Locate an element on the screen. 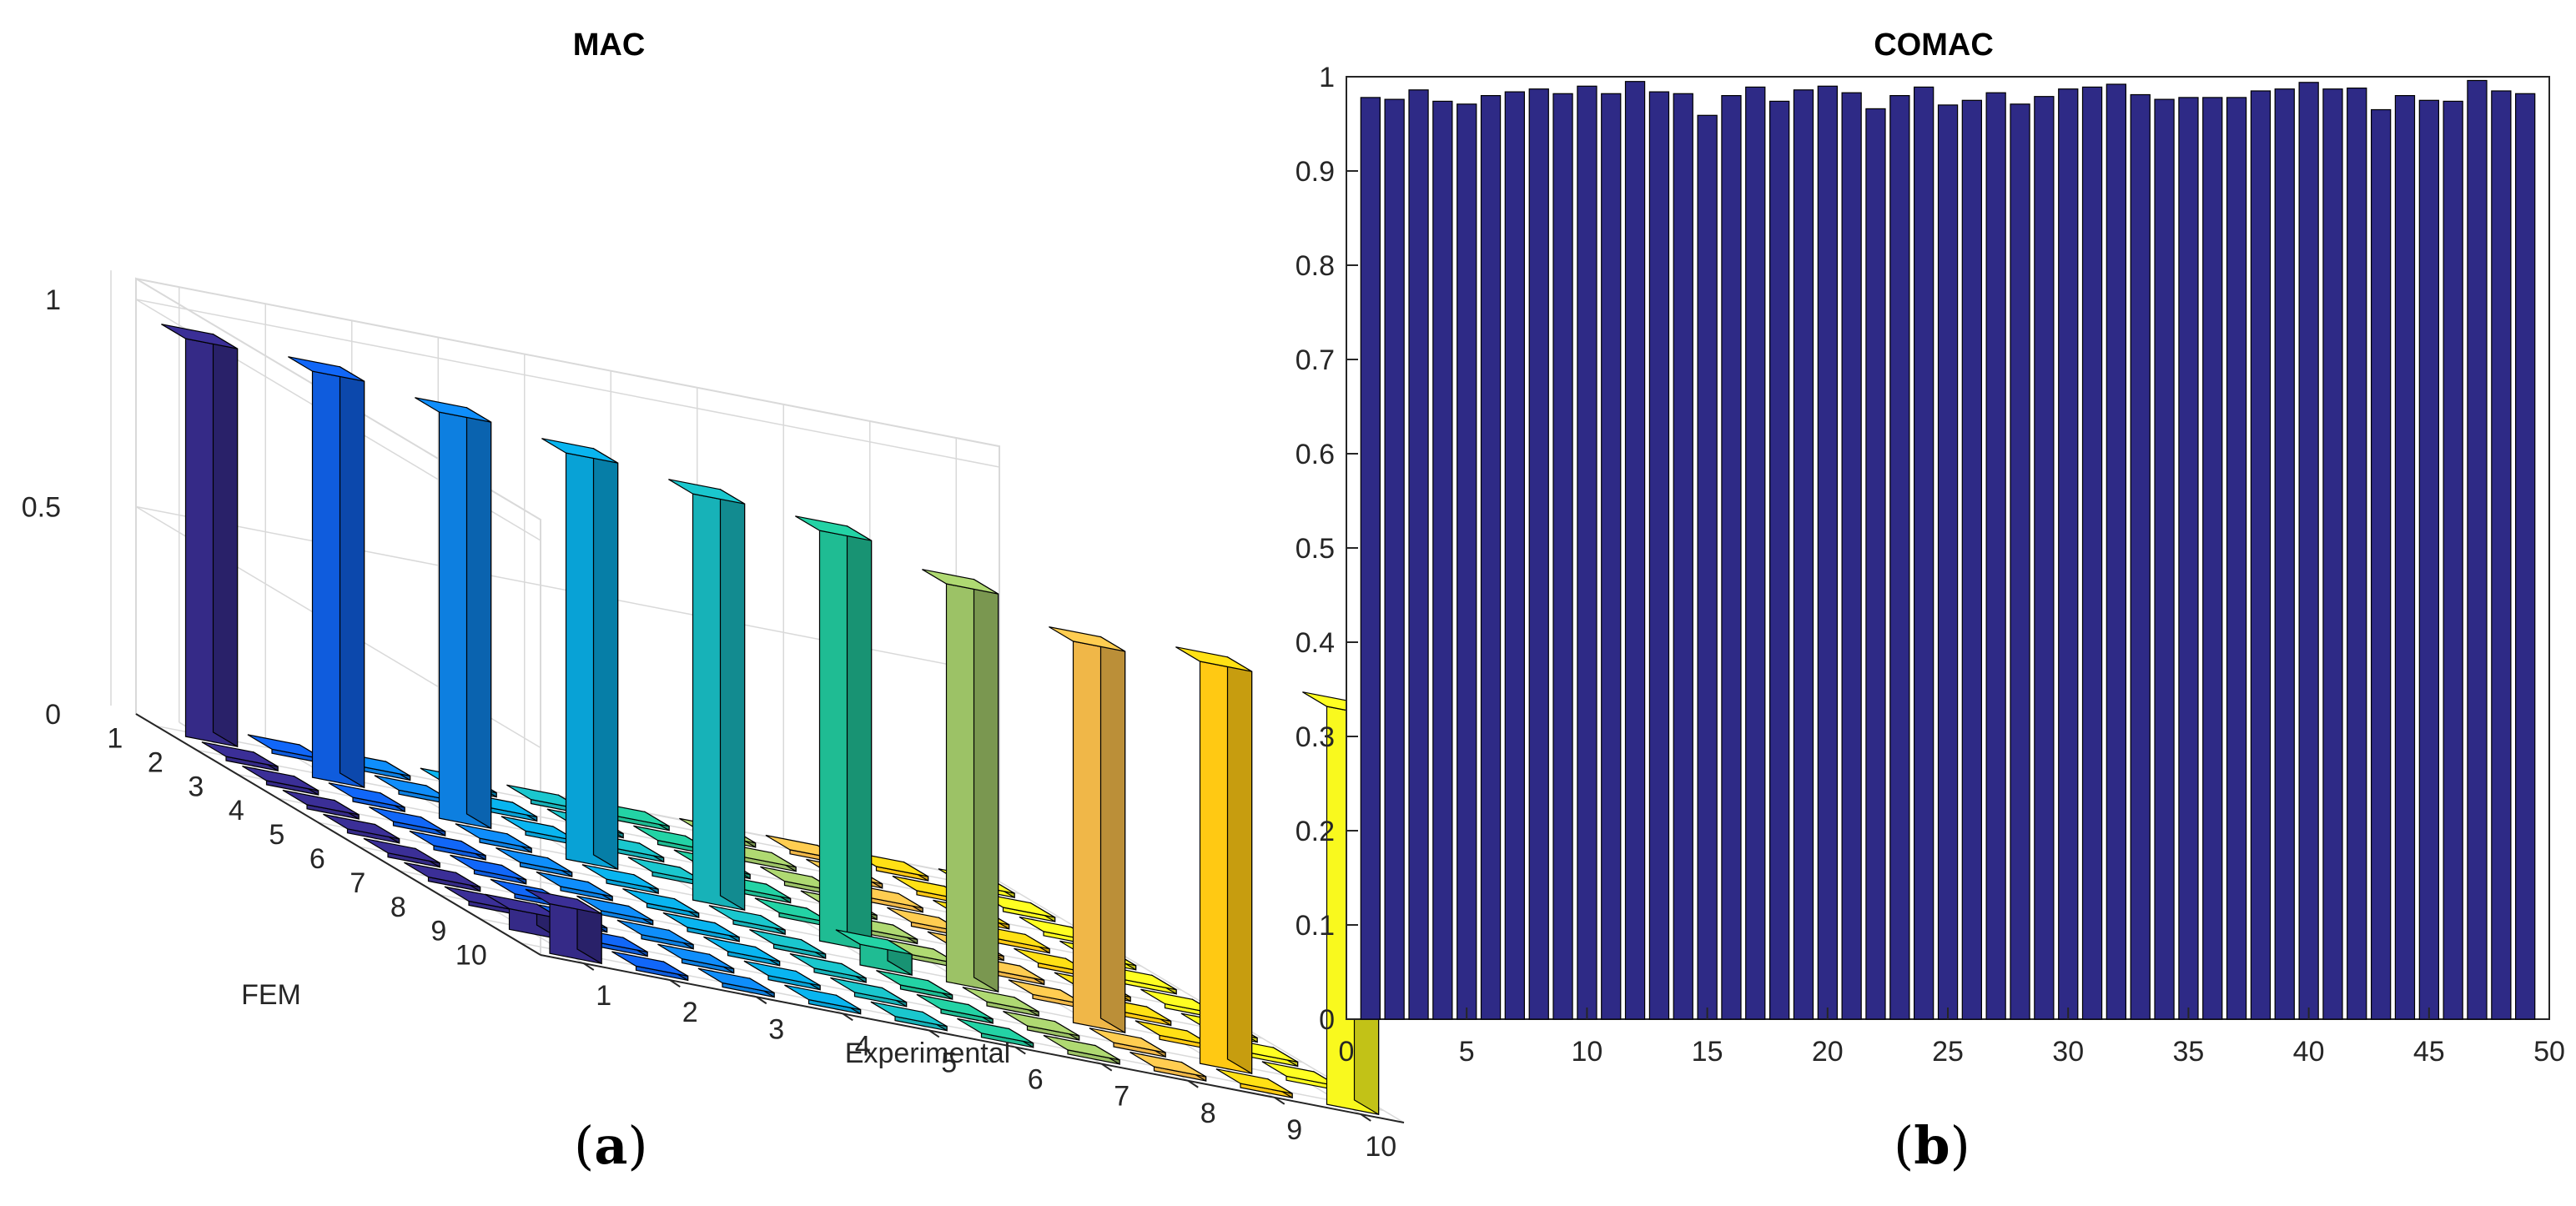 The width and height of the screenshot is (2576, 1206). panel-label-b-letter: b is located at coordinates (1932, 1145).